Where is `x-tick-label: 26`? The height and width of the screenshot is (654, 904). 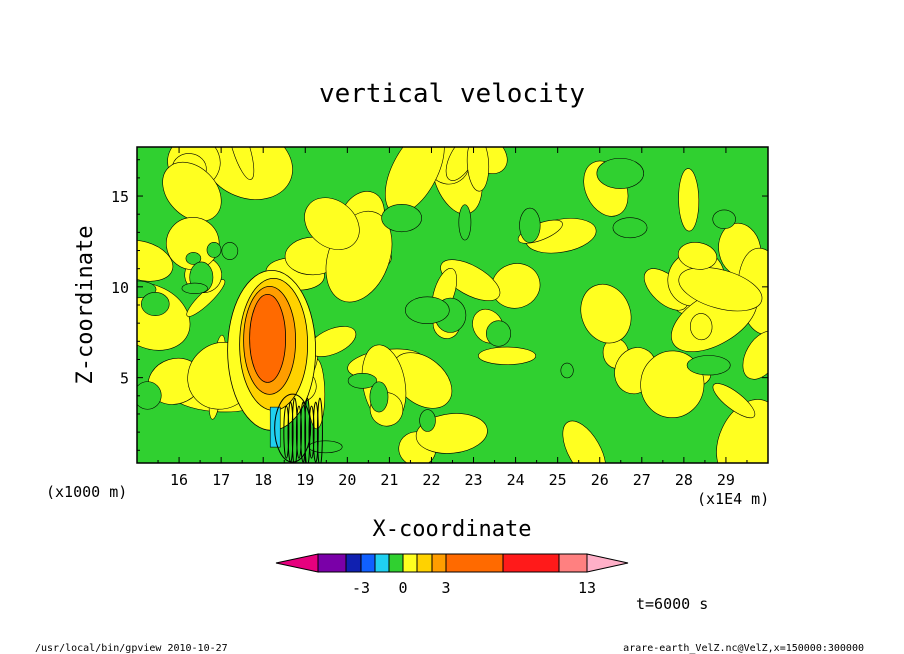 x-tick-label: 26 is located at coordinates (600, 480).